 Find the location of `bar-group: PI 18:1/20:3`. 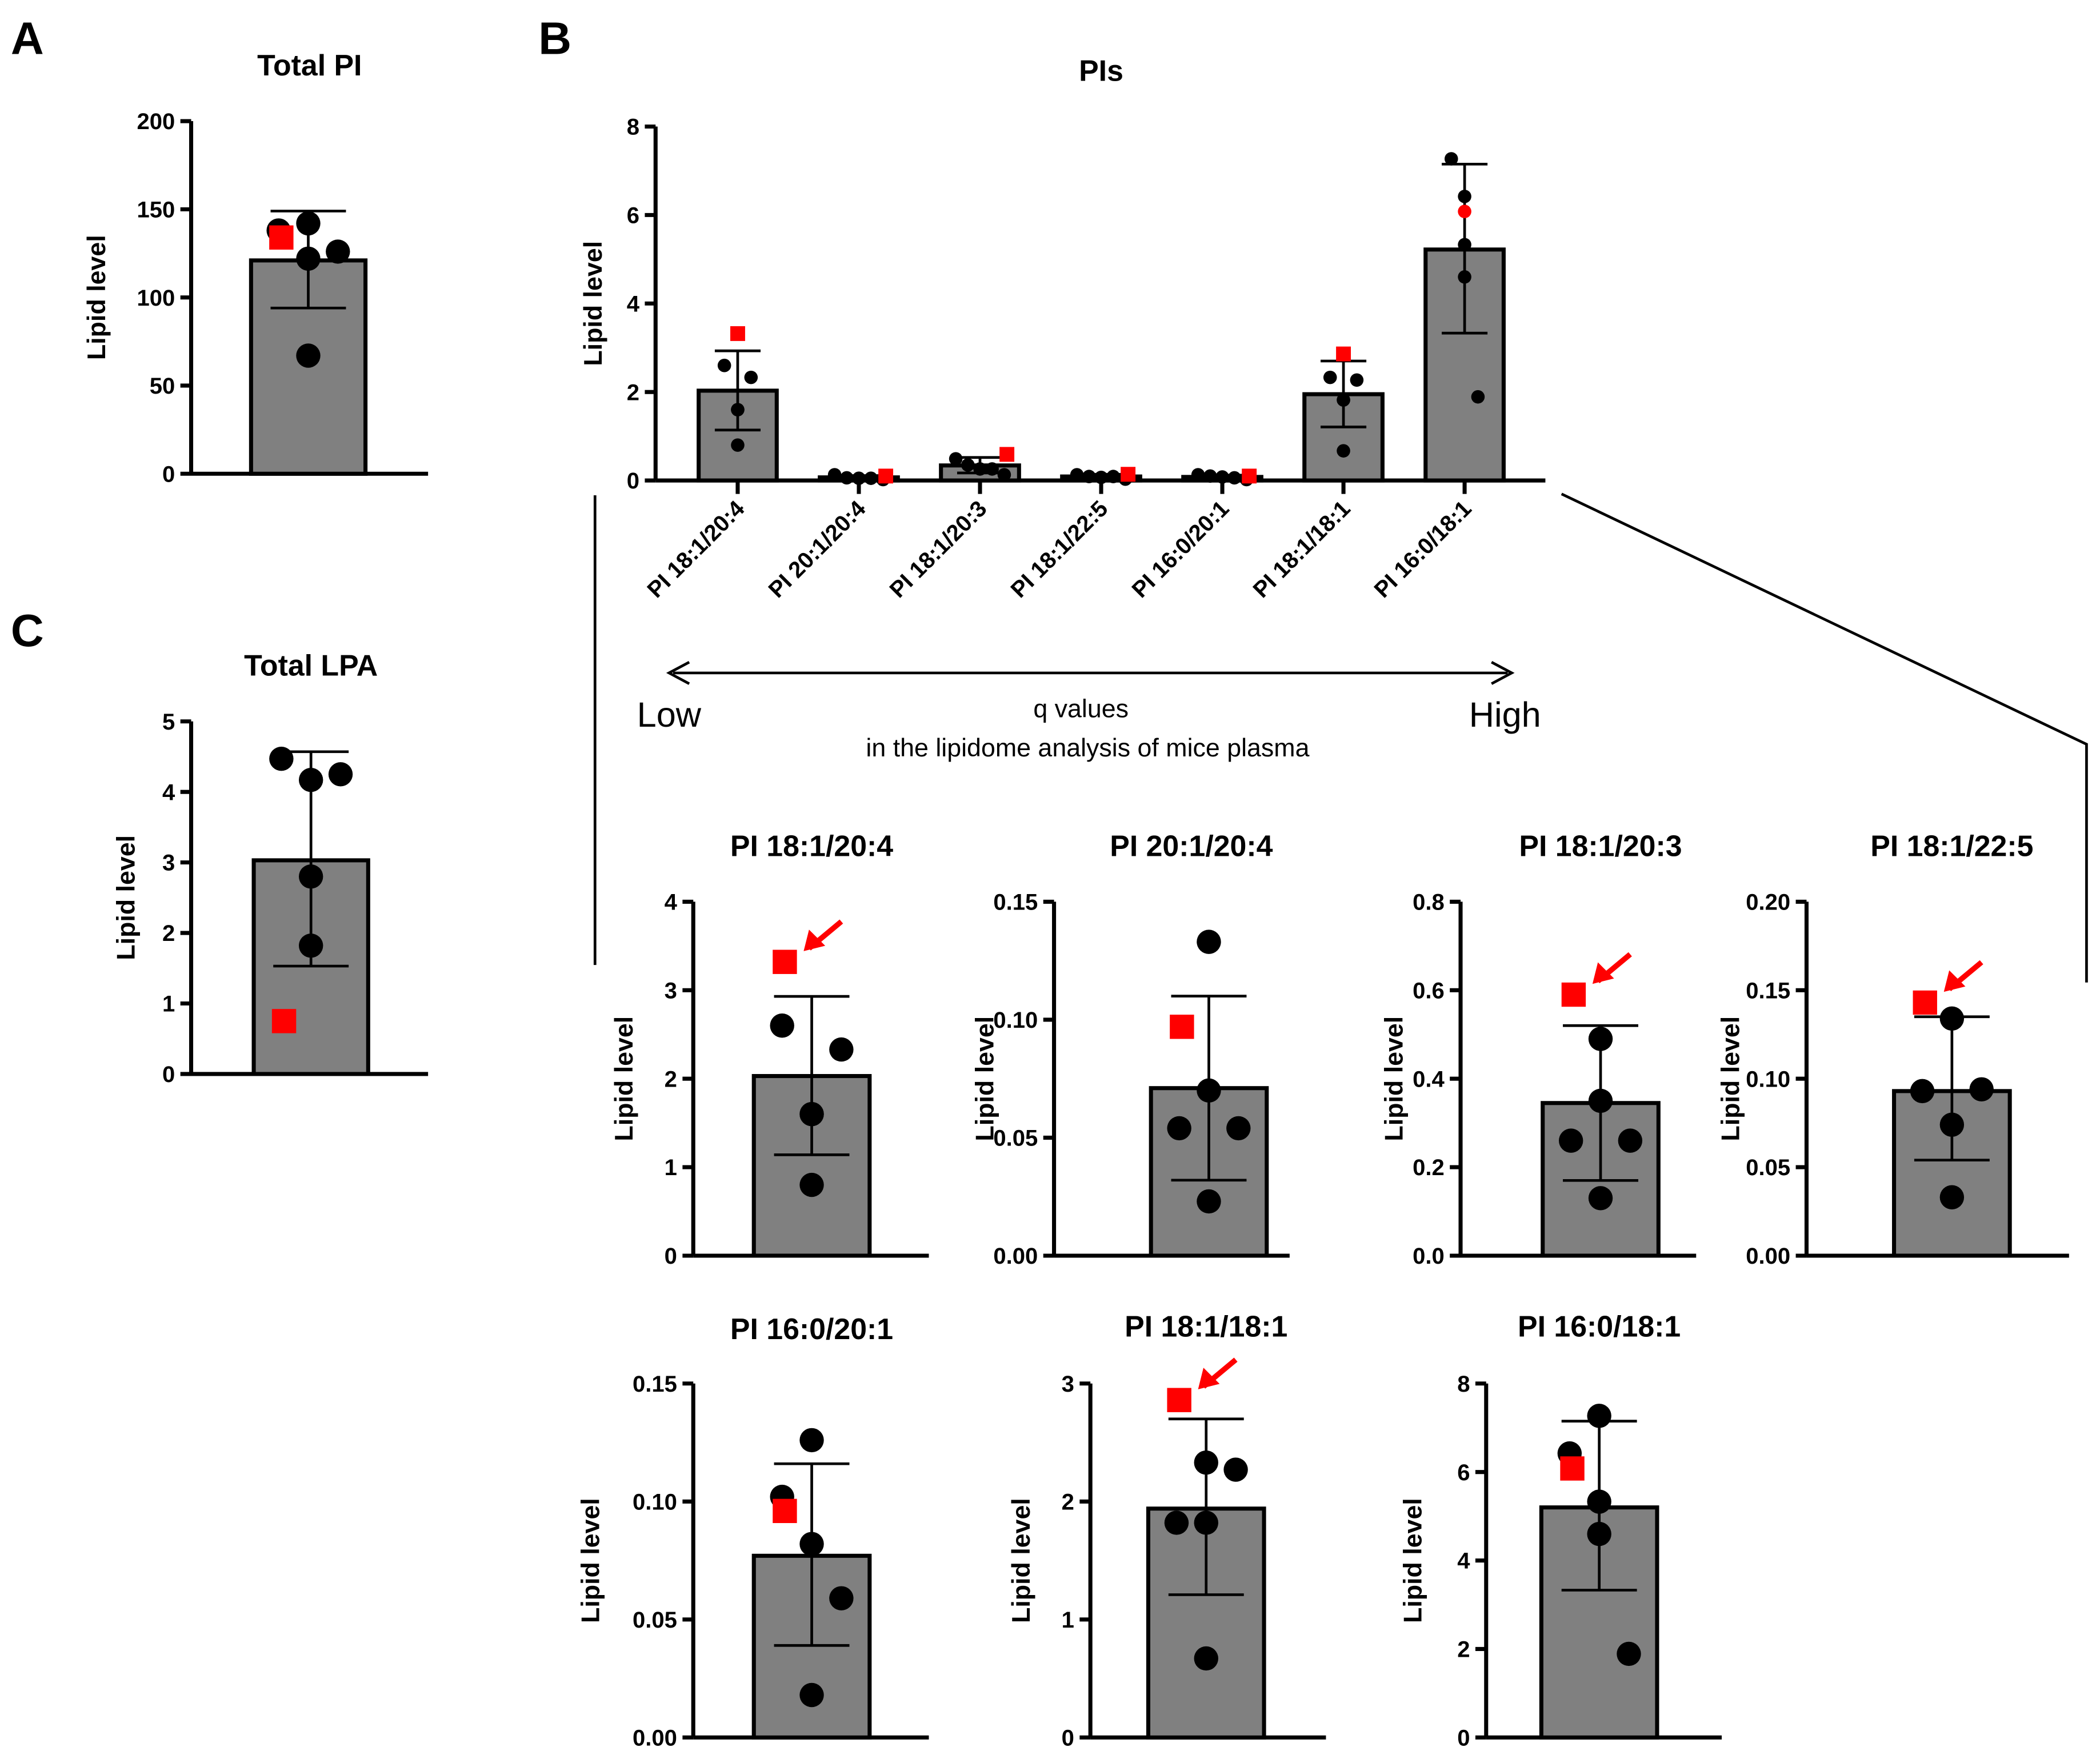

bar-group: PI 18:1/20:3 is located at coordinates (953, 525).